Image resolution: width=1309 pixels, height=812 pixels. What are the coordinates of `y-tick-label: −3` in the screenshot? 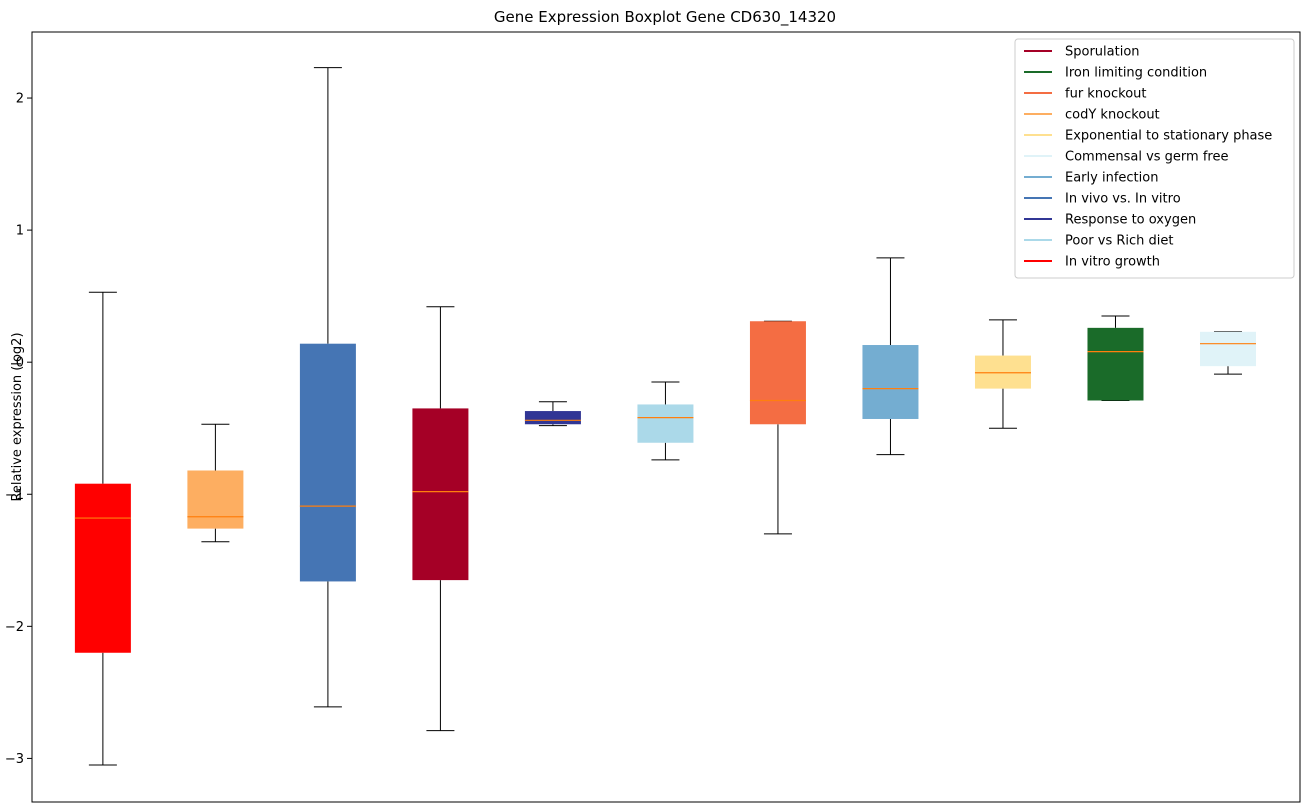 It's located at (14, 759).